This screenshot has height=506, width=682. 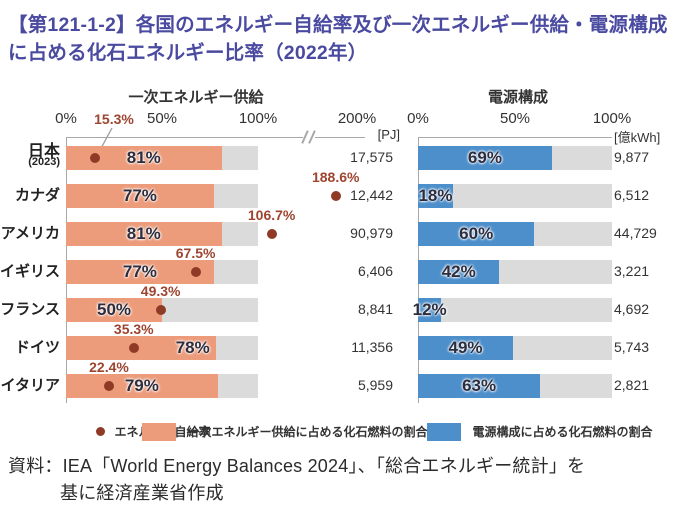 I want to click on primary-energy-total-value: 5,959, so click(x=375, y=385).